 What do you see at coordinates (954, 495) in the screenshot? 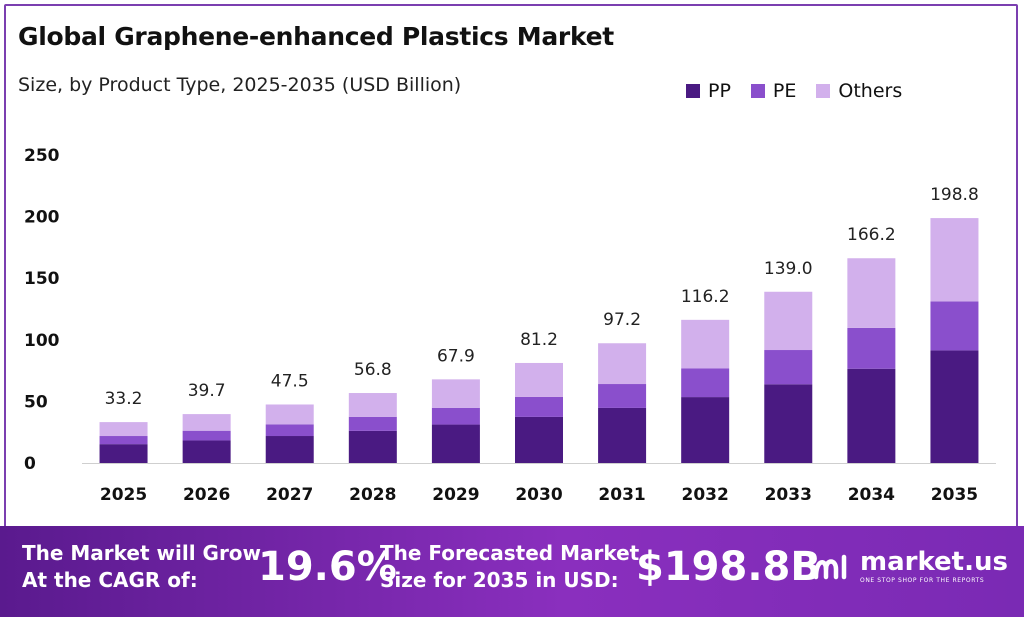
I see `x-tick-label: 2035` at bounding box center [954, 495].